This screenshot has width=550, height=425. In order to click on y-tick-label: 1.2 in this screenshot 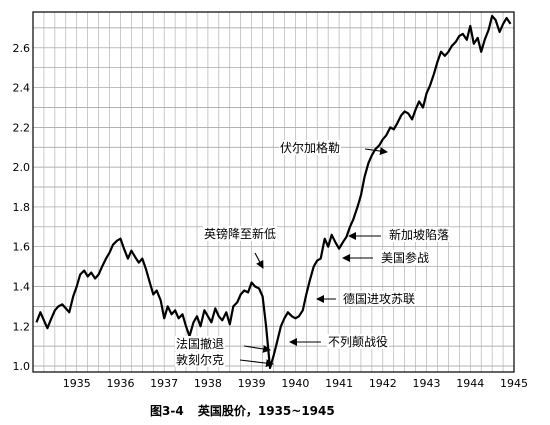, I will do `click(22, 326)`.